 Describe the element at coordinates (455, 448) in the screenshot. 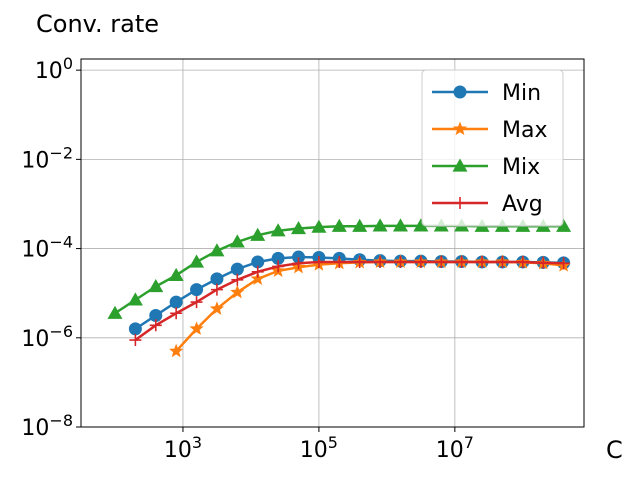

I see `x-tick-label-2: 10⁷` at that location.